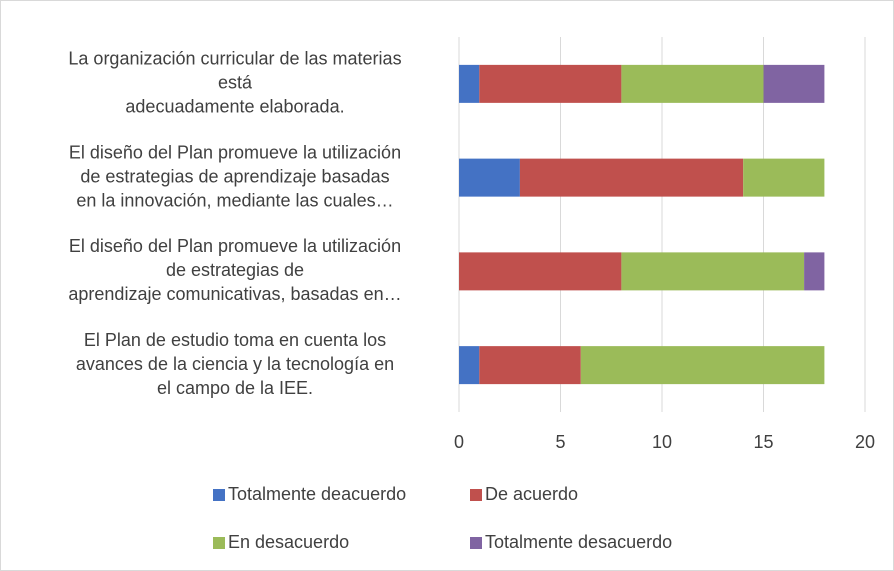 This screenshot has width=894, height=571. What do you see at coordinates (235, 270) in the screenshot?
I see `y-tick-label: de estrategias de` at bounding box center [235, 270].